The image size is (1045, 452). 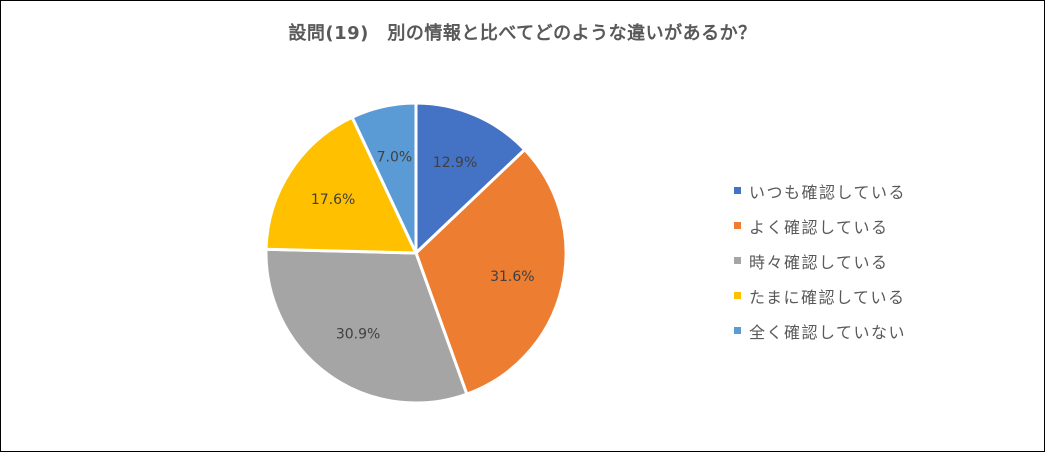 I want to click on data-label: 7.0%, so click(x=395, y=157).